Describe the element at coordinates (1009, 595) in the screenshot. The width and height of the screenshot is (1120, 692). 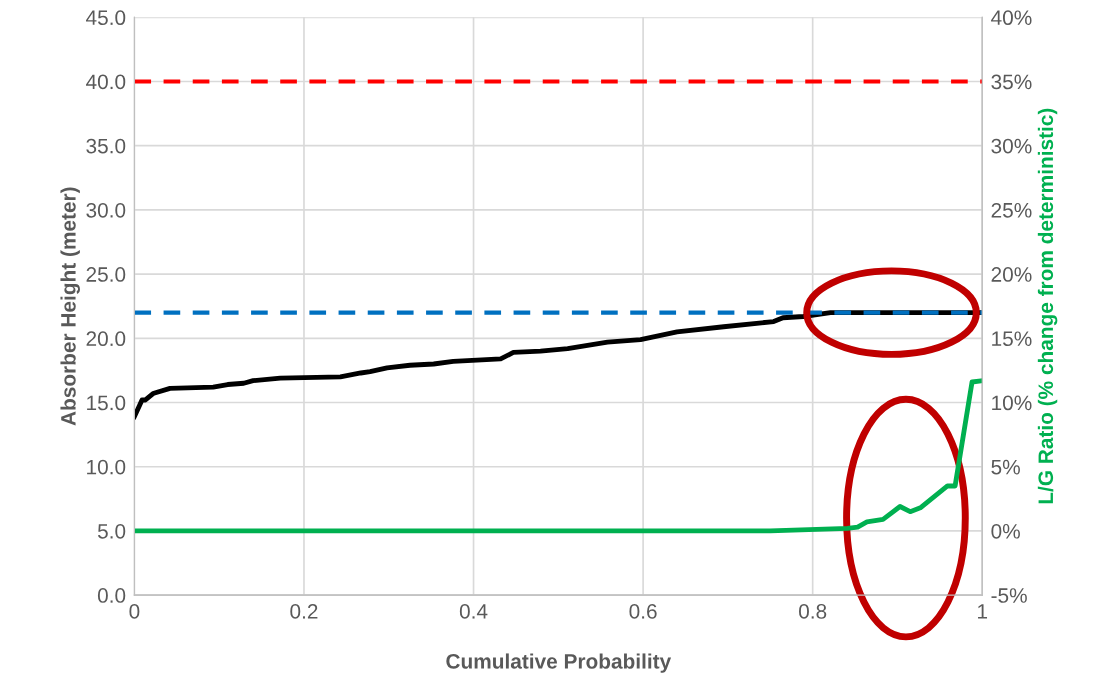
I see `y2-tick-label: -5%` at that location.